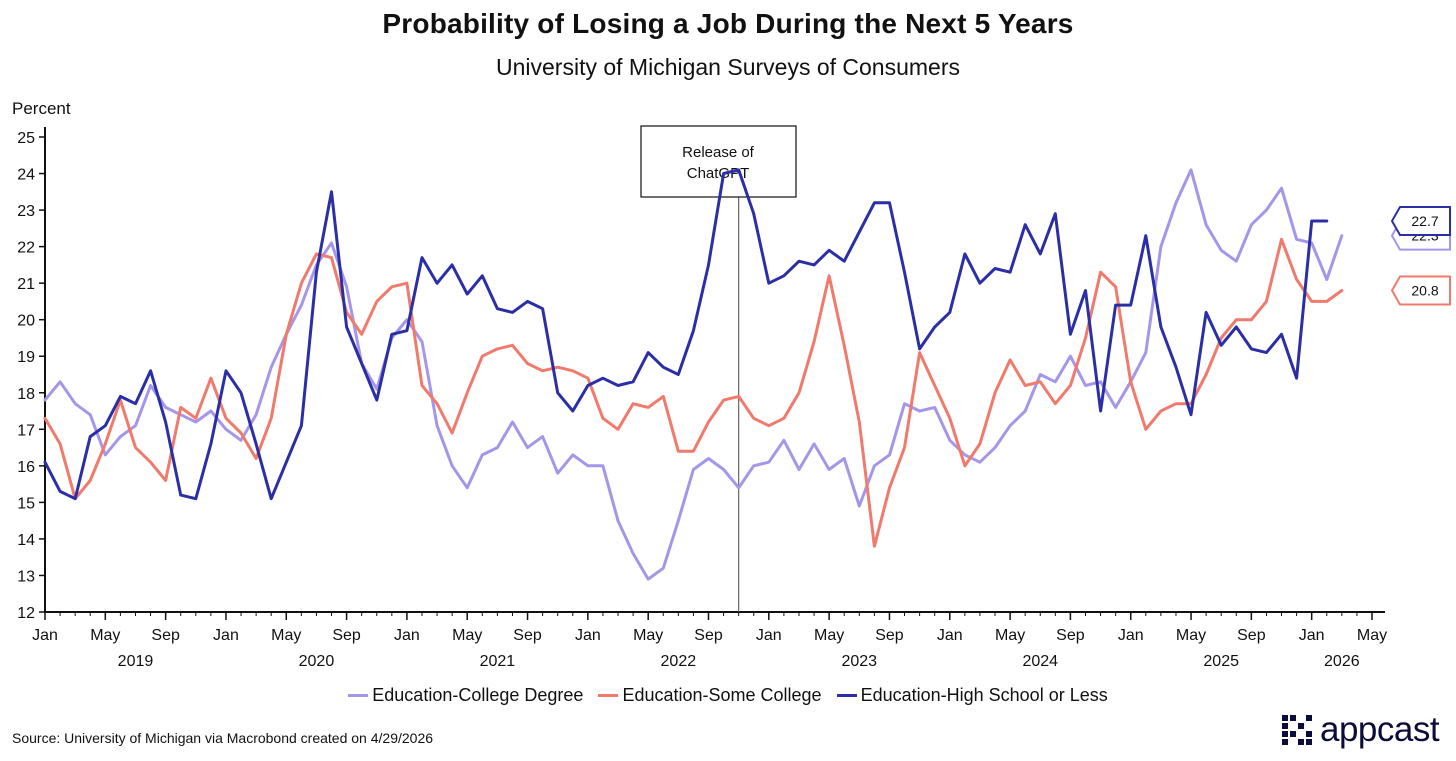  What do you see at coordinates (1342, 661) in the screenshot?
I see `x-year-label: 2026` at bounding box center [1342, 661].